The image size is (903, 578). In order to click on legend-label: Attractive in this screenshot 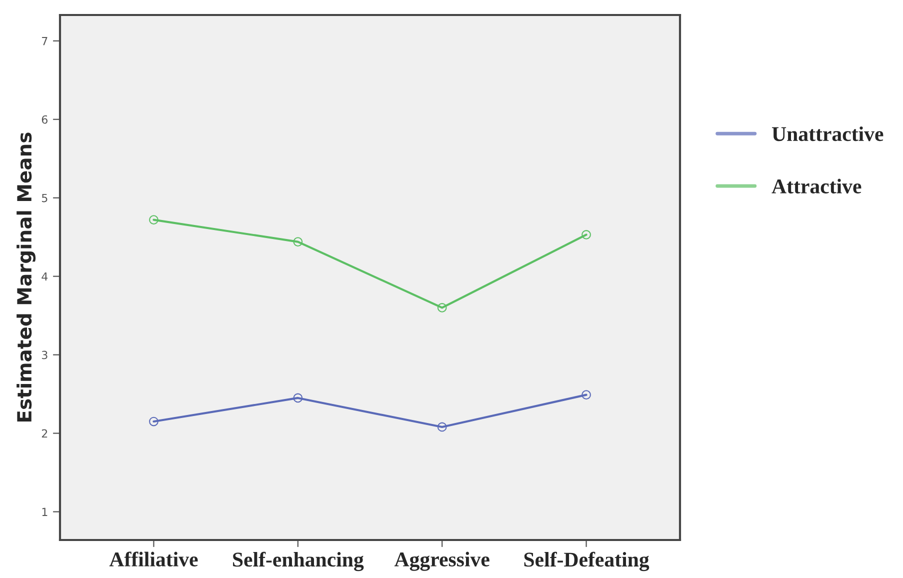, I will do `click(817, 186)`.